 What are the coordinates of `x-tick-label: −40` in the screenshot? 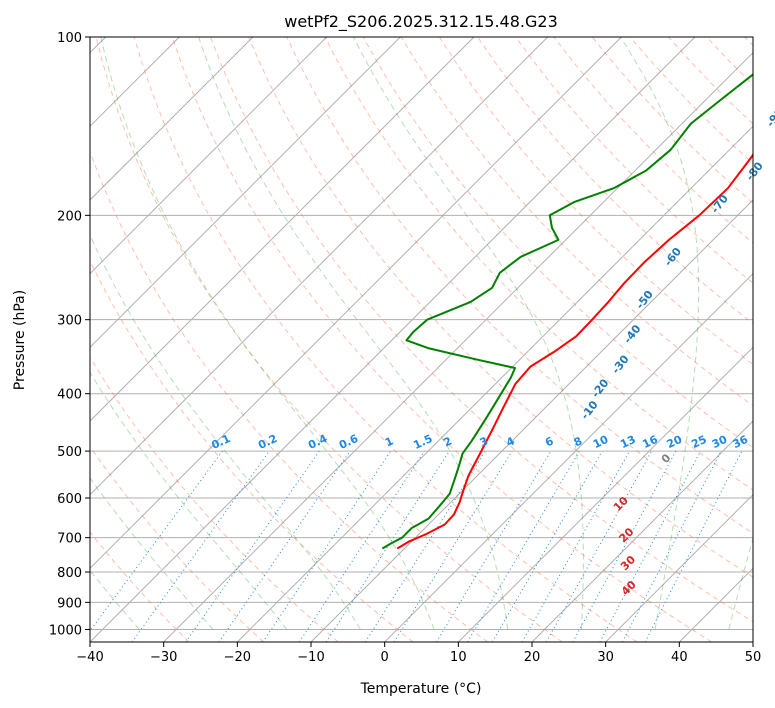 It's located at (89, 657).